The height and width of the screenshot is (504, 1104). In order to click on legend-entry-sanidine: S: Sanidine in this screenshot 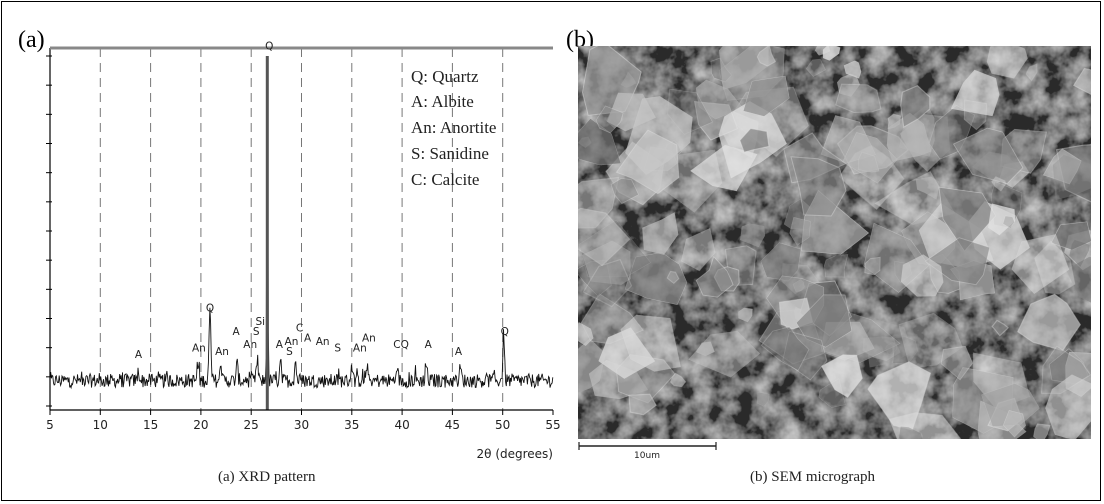, I will do `click(450, 153)`.